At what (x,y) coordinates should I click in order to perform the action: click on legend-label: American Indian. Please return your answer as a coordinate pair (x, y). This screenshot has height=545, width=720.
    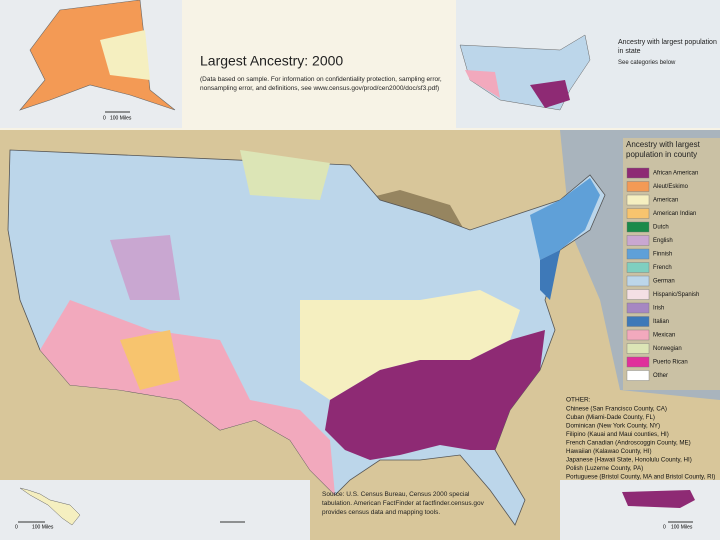
    Looking at the image, I should click on (674, 214).